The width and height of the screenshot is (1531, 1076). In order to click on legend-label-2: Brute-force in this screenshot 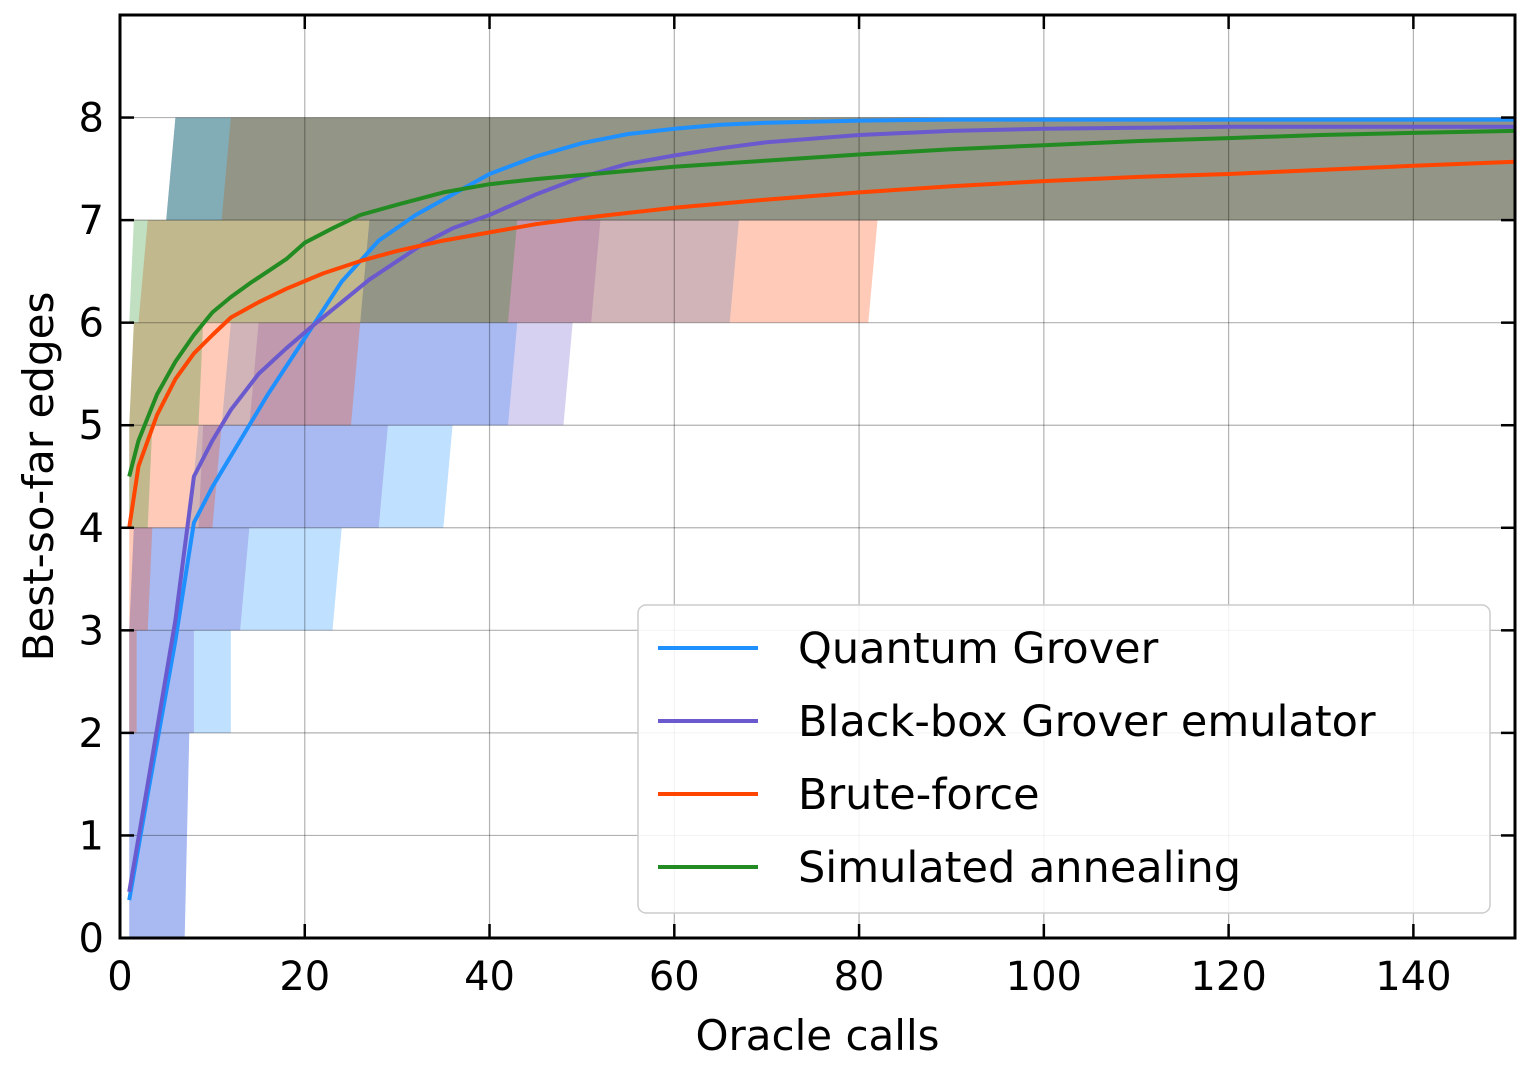, I will do `click(919, 795)`.